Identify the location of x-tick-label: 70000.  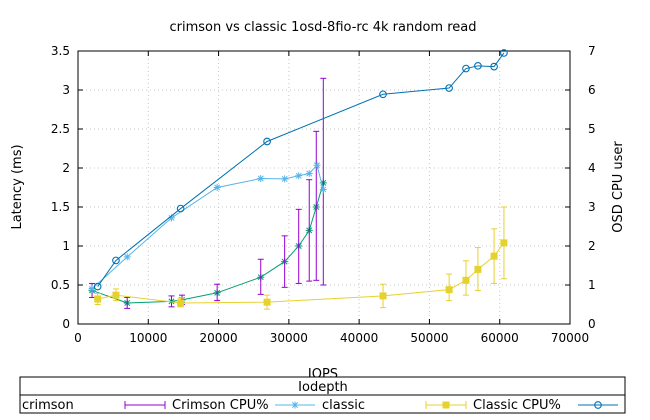
(570, 338).